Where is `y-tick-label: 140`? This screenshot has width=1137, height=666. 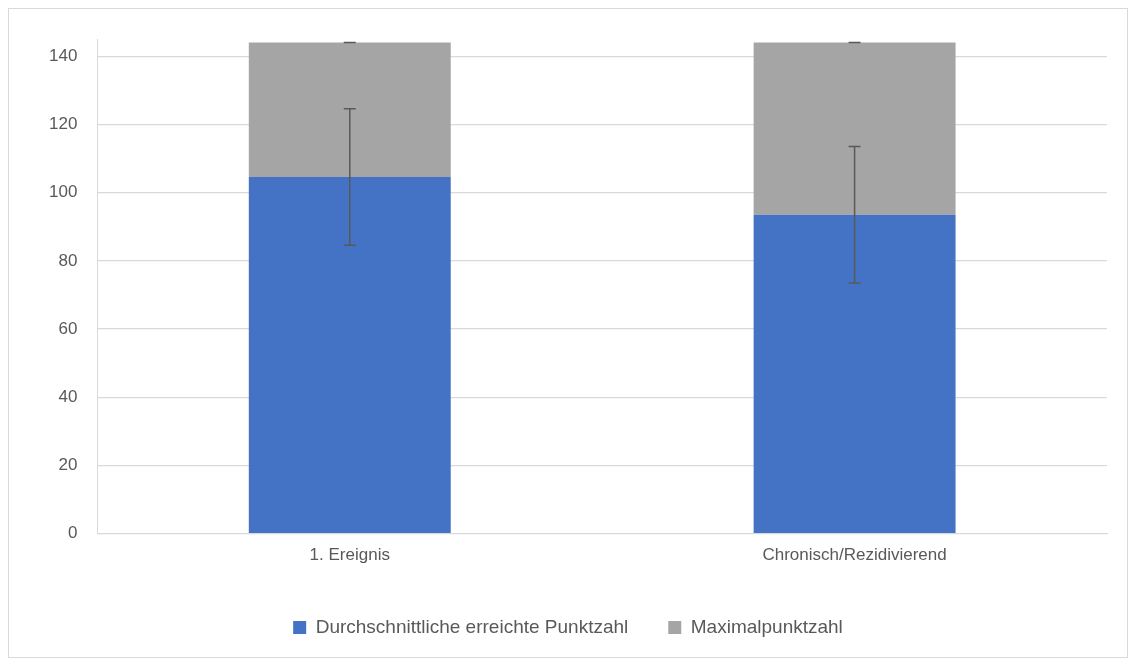 y-tick-label: 140 is located at coordinates (63, 55).